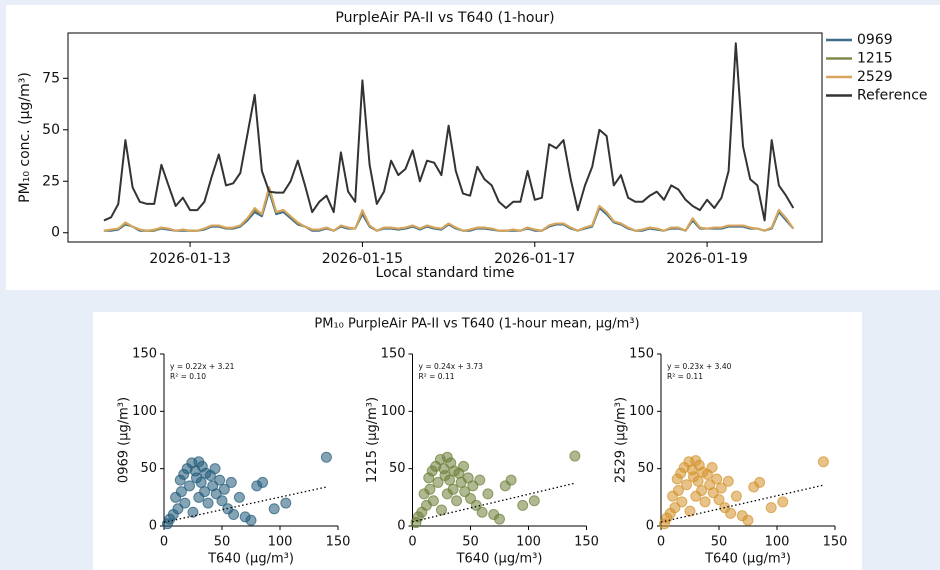  What do you see at coordinates (875, 77) in the screenshot?
I see `legend-label: 2529` at bounding box center [875, 77].